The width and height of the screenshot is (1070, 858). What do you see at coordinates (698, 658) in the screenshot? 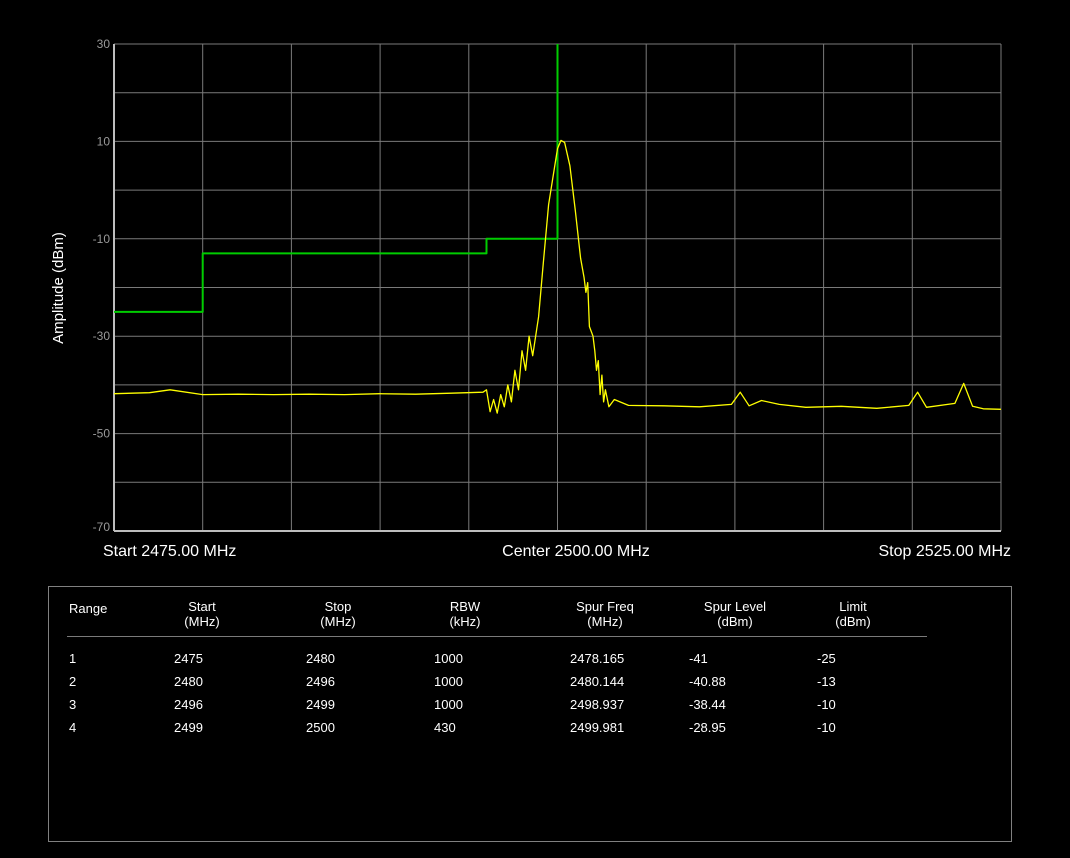
I see `table-cell: -41` at bounding box center [698, 658].